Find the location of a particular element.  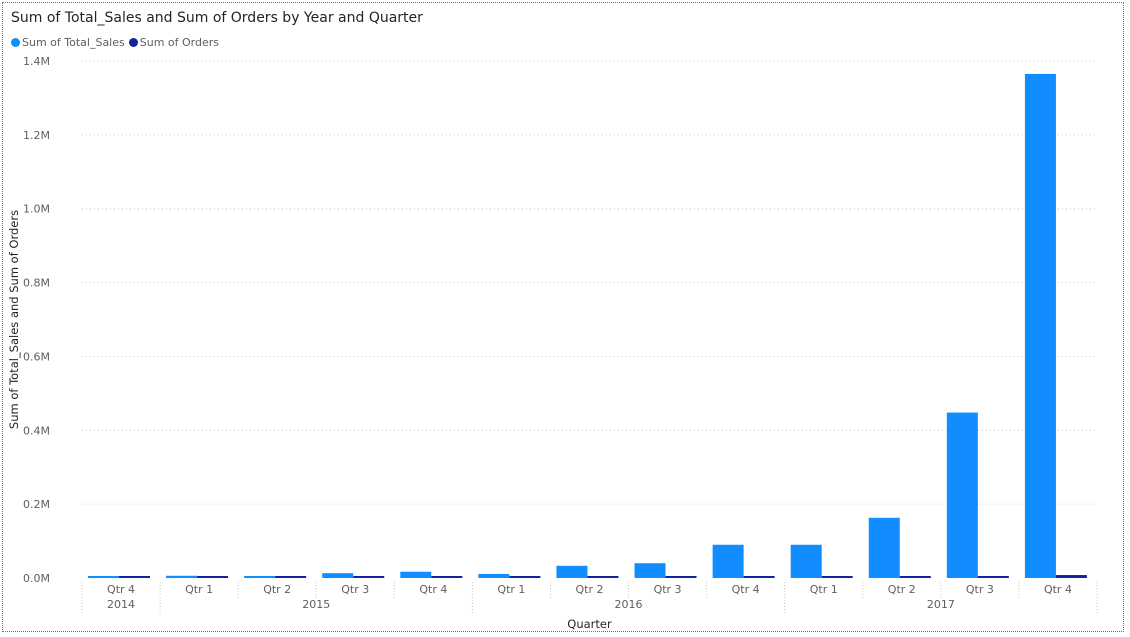

y-tick-label: 0.8M is located at coordinates (36, 283).